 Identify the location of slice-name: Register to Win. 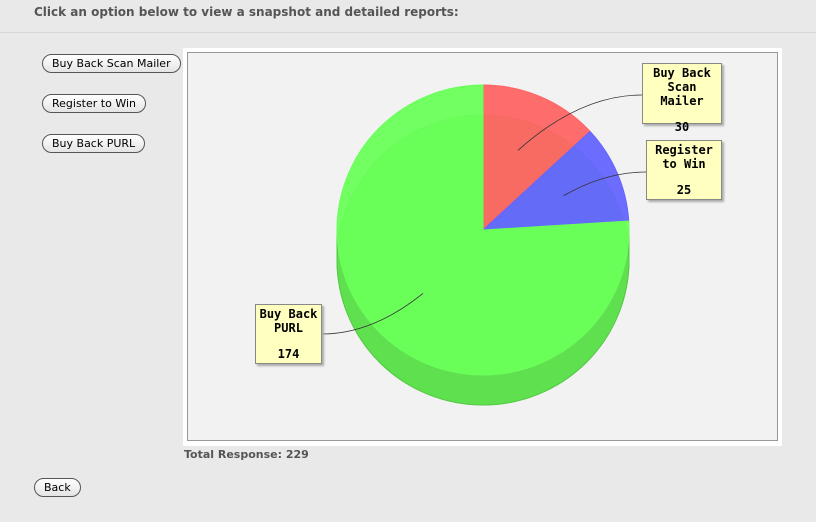
(684, 157).